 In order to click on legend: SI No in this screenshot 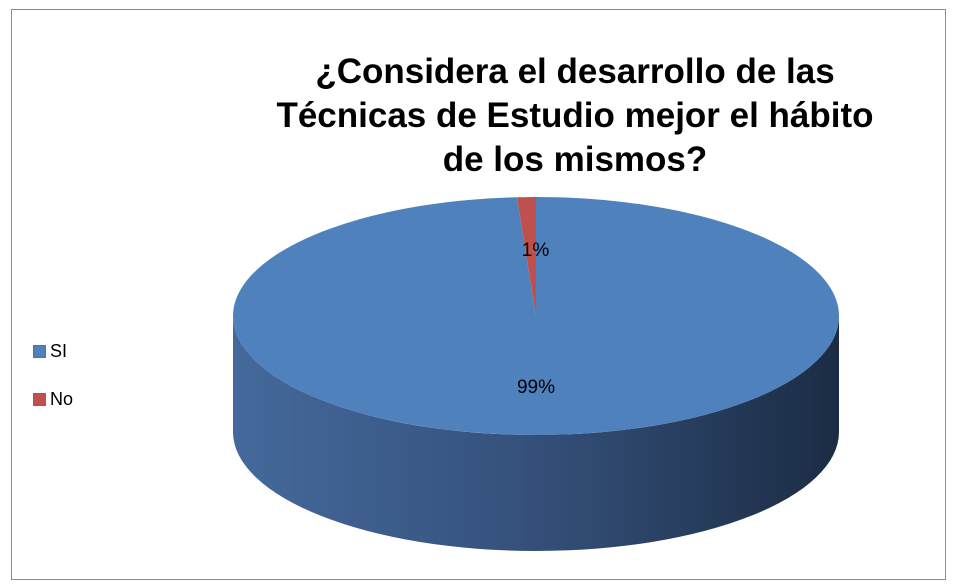, I will do `click(53, 375)`.